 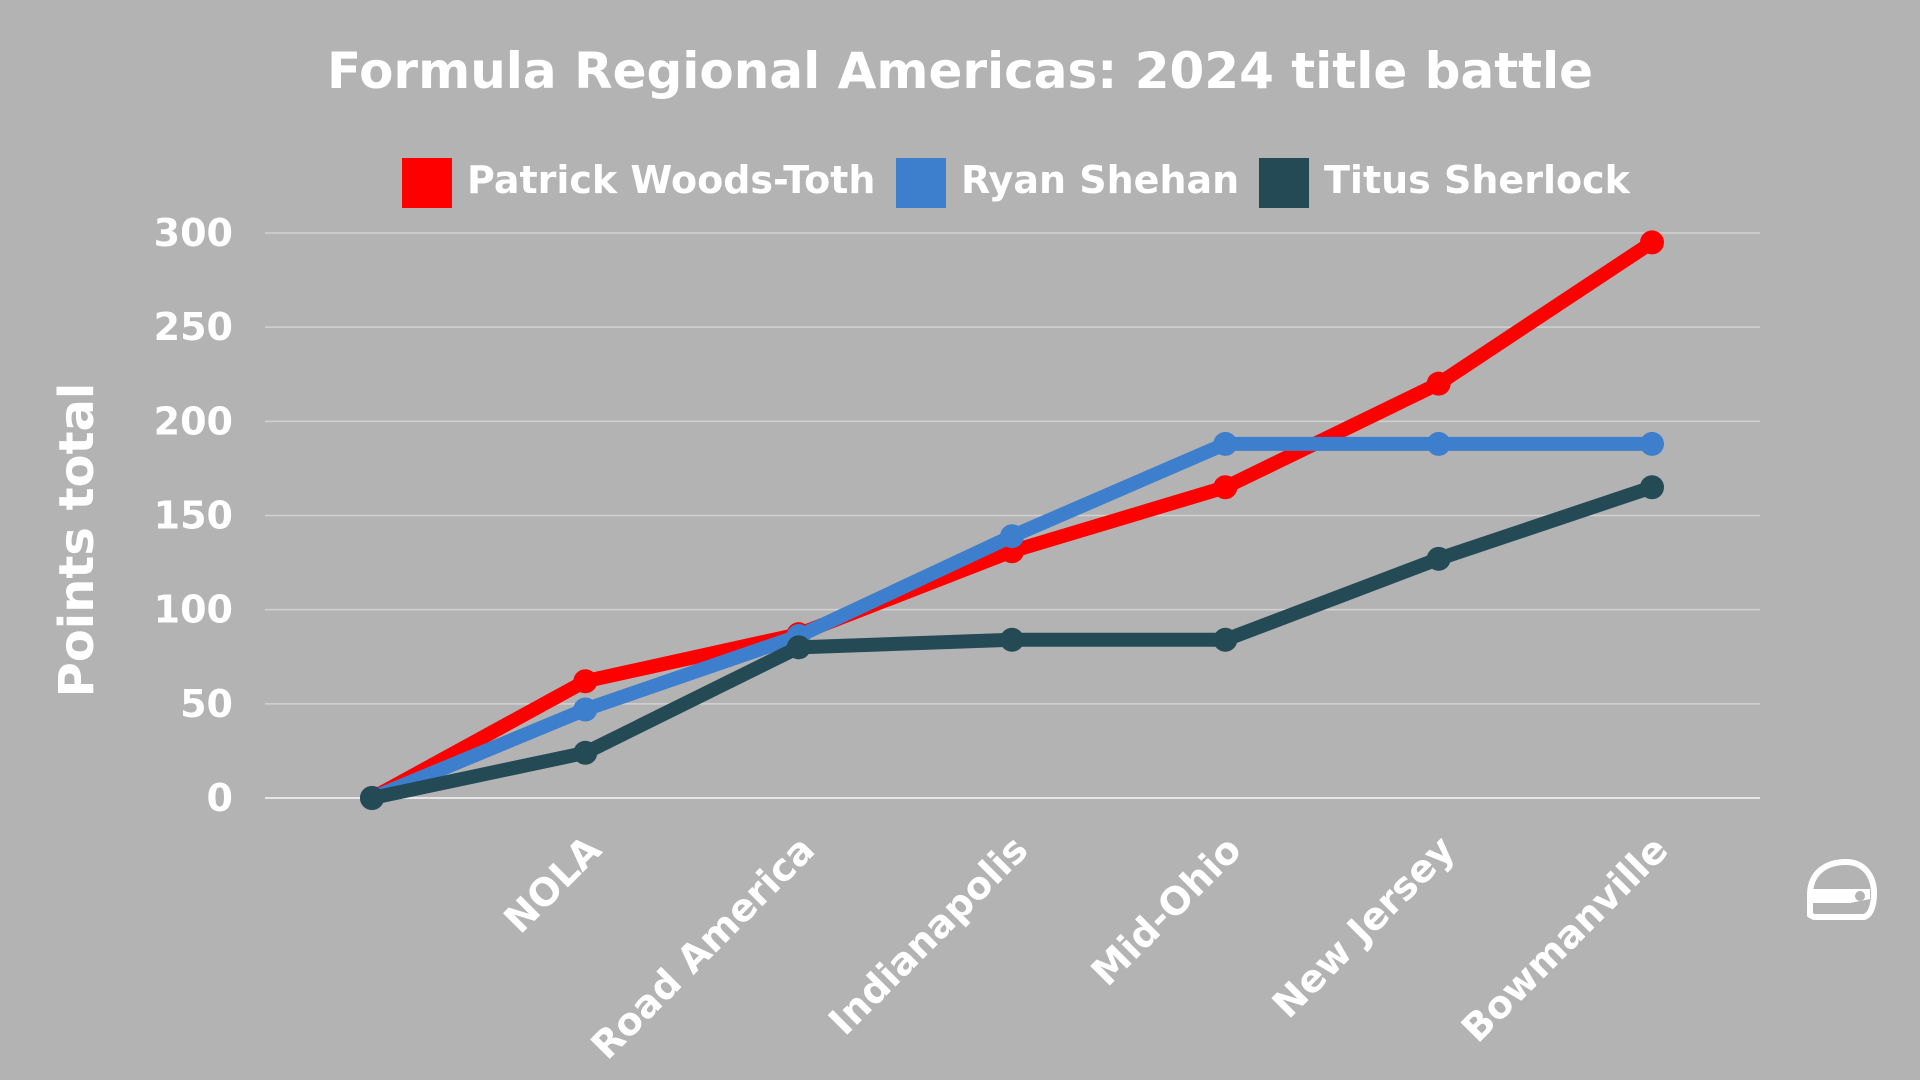 I want to click on legend-item: Titus Sherlock, so click(x=1445, y=183).